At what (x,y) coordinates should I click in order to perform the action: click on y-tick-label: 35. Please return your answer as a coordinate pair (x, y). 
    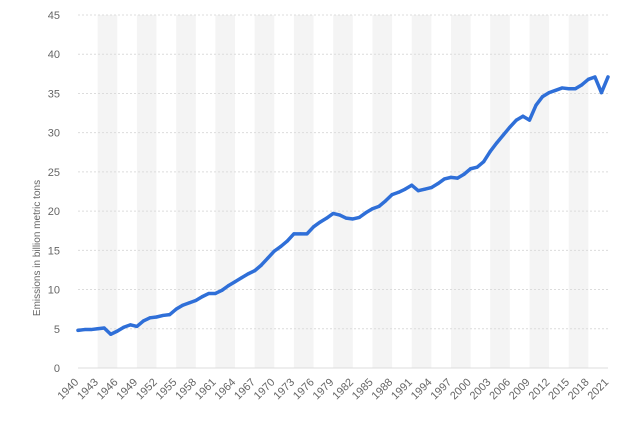
    Looking at the image, I should click on (54, 94).